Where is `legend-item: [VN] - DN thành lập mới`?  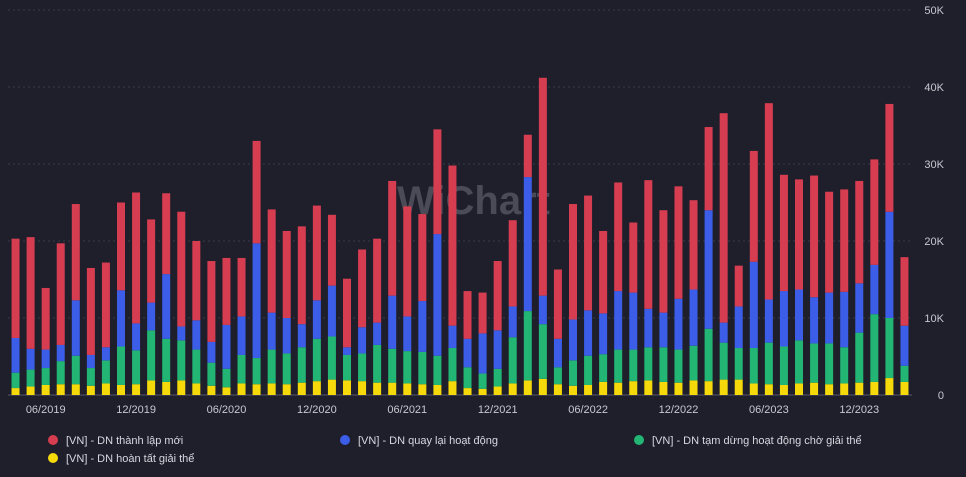 legend-item: [VN] - DN thành lập mới is located at coordinates (115, 441).